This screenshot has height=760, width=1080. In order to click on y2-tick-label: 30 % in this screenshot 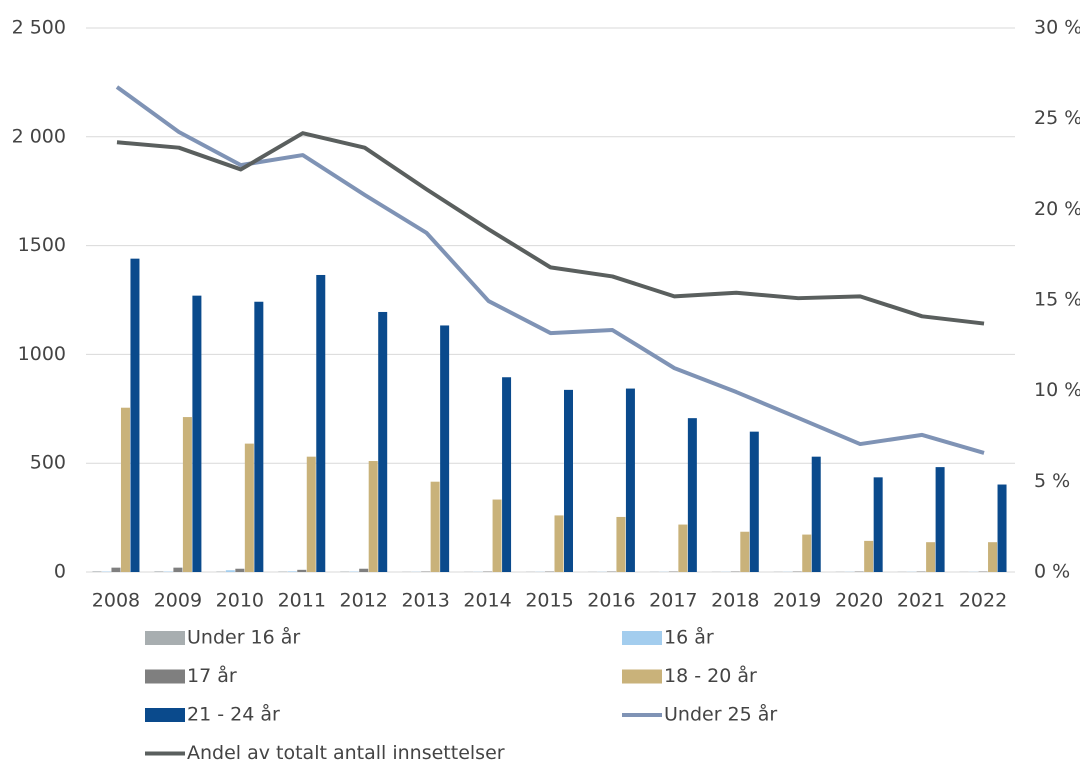, I will do `click(1057, 28)`.